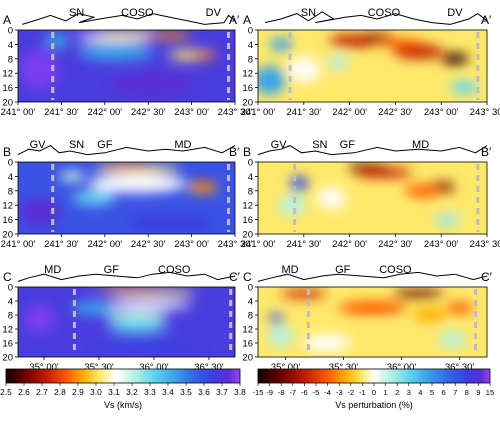 Image resolution: width=500 pixels, height=427 pixels. I want to click on colorbar-tick-label: 9, so click(478, 392).